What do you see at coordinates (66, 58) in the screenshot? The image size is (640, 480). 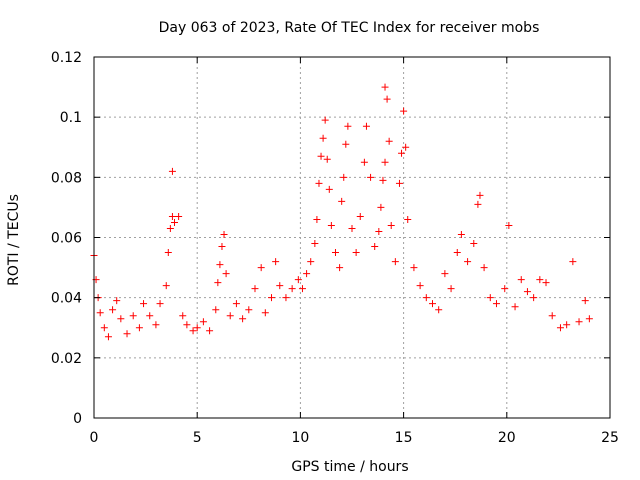 I see `y-tick-label: 0.12` at bounding box center [66, 58].